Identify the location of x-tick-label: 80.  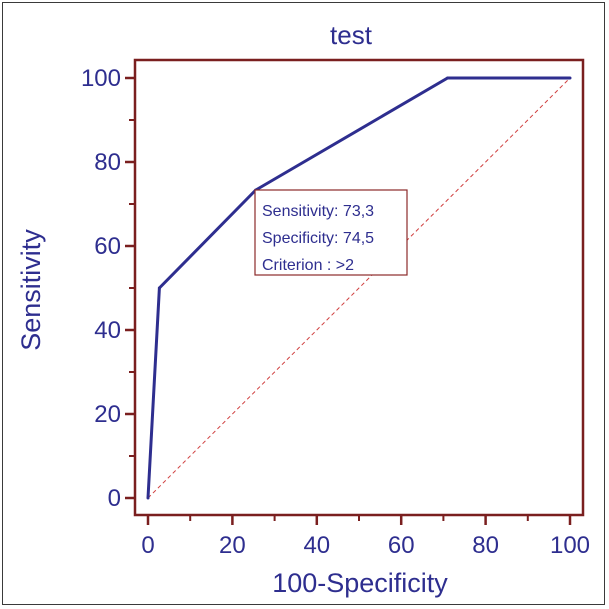
(485, 545).